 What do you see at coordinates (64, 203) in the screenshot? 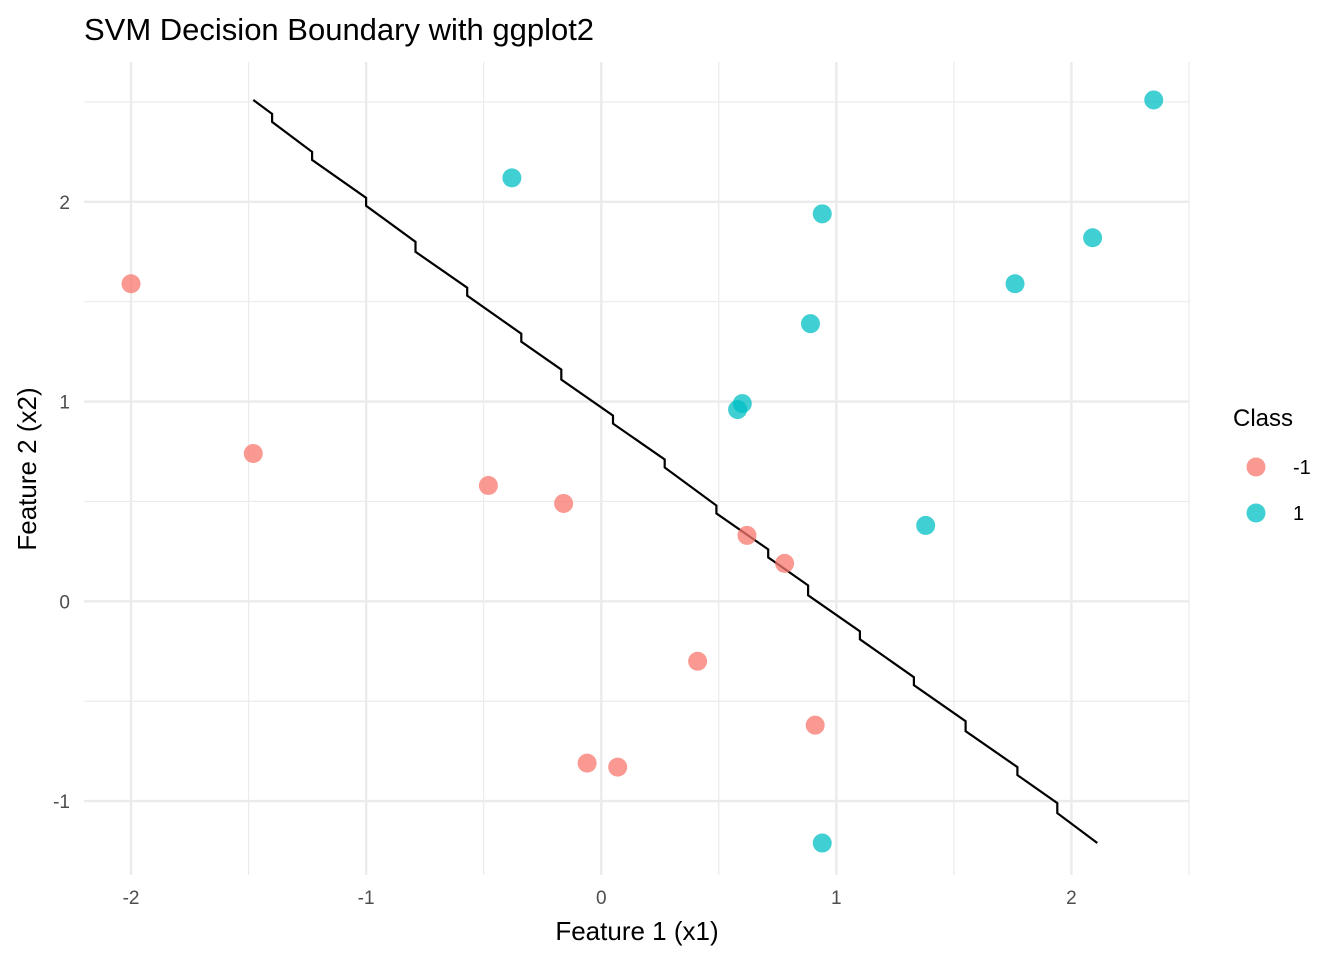
I see `y-tick-label: 2` at bounding box center [64, 203].